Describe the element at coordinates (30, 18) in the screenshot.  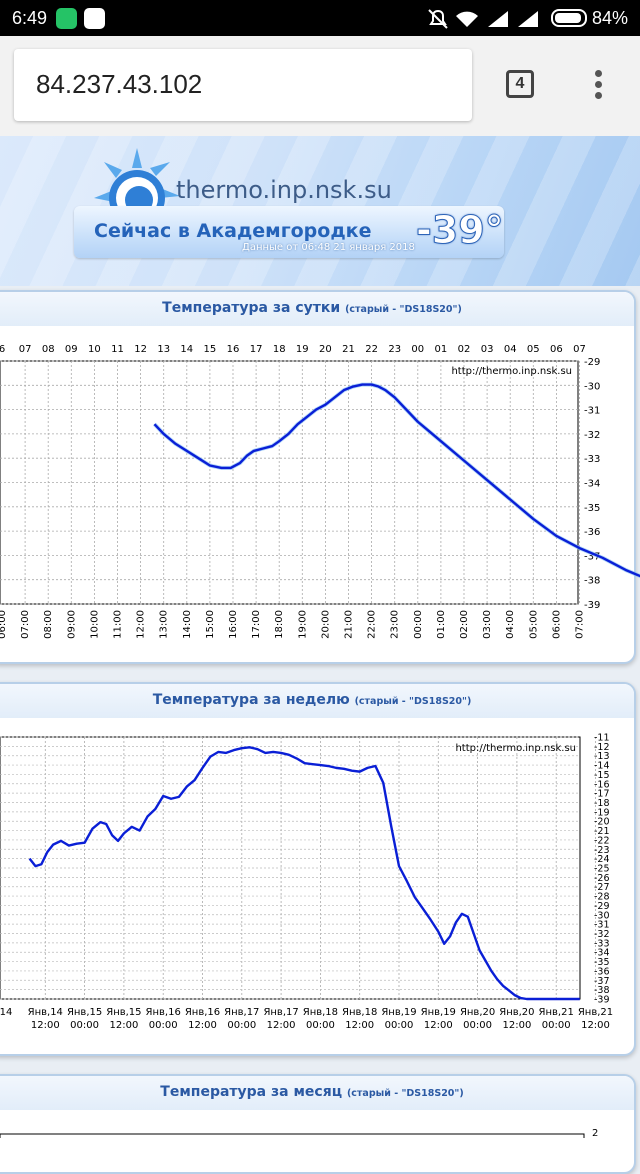
I see `status-time: 6:49` at that location.